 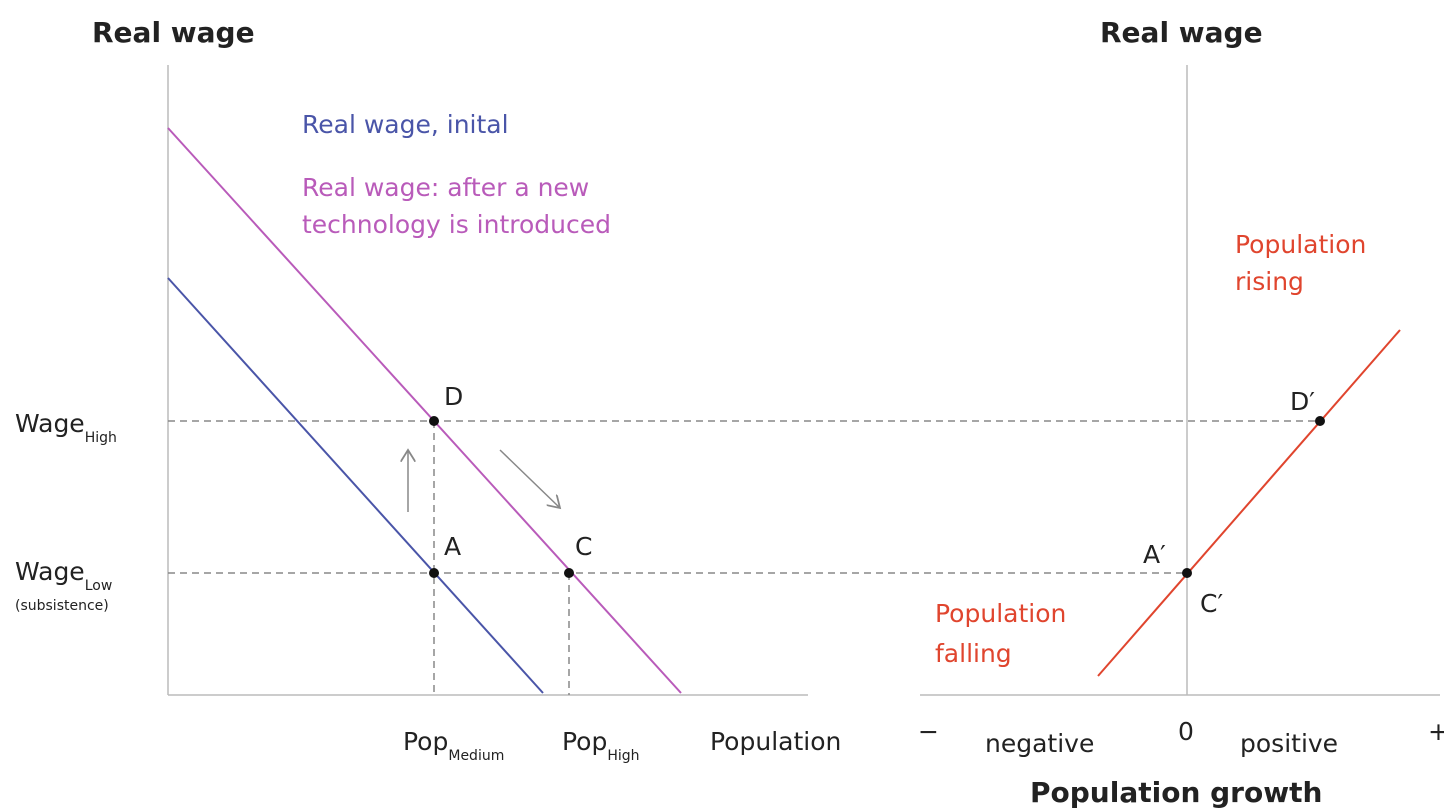 I want to click on annotation: falling, so click(x=973, y=653).